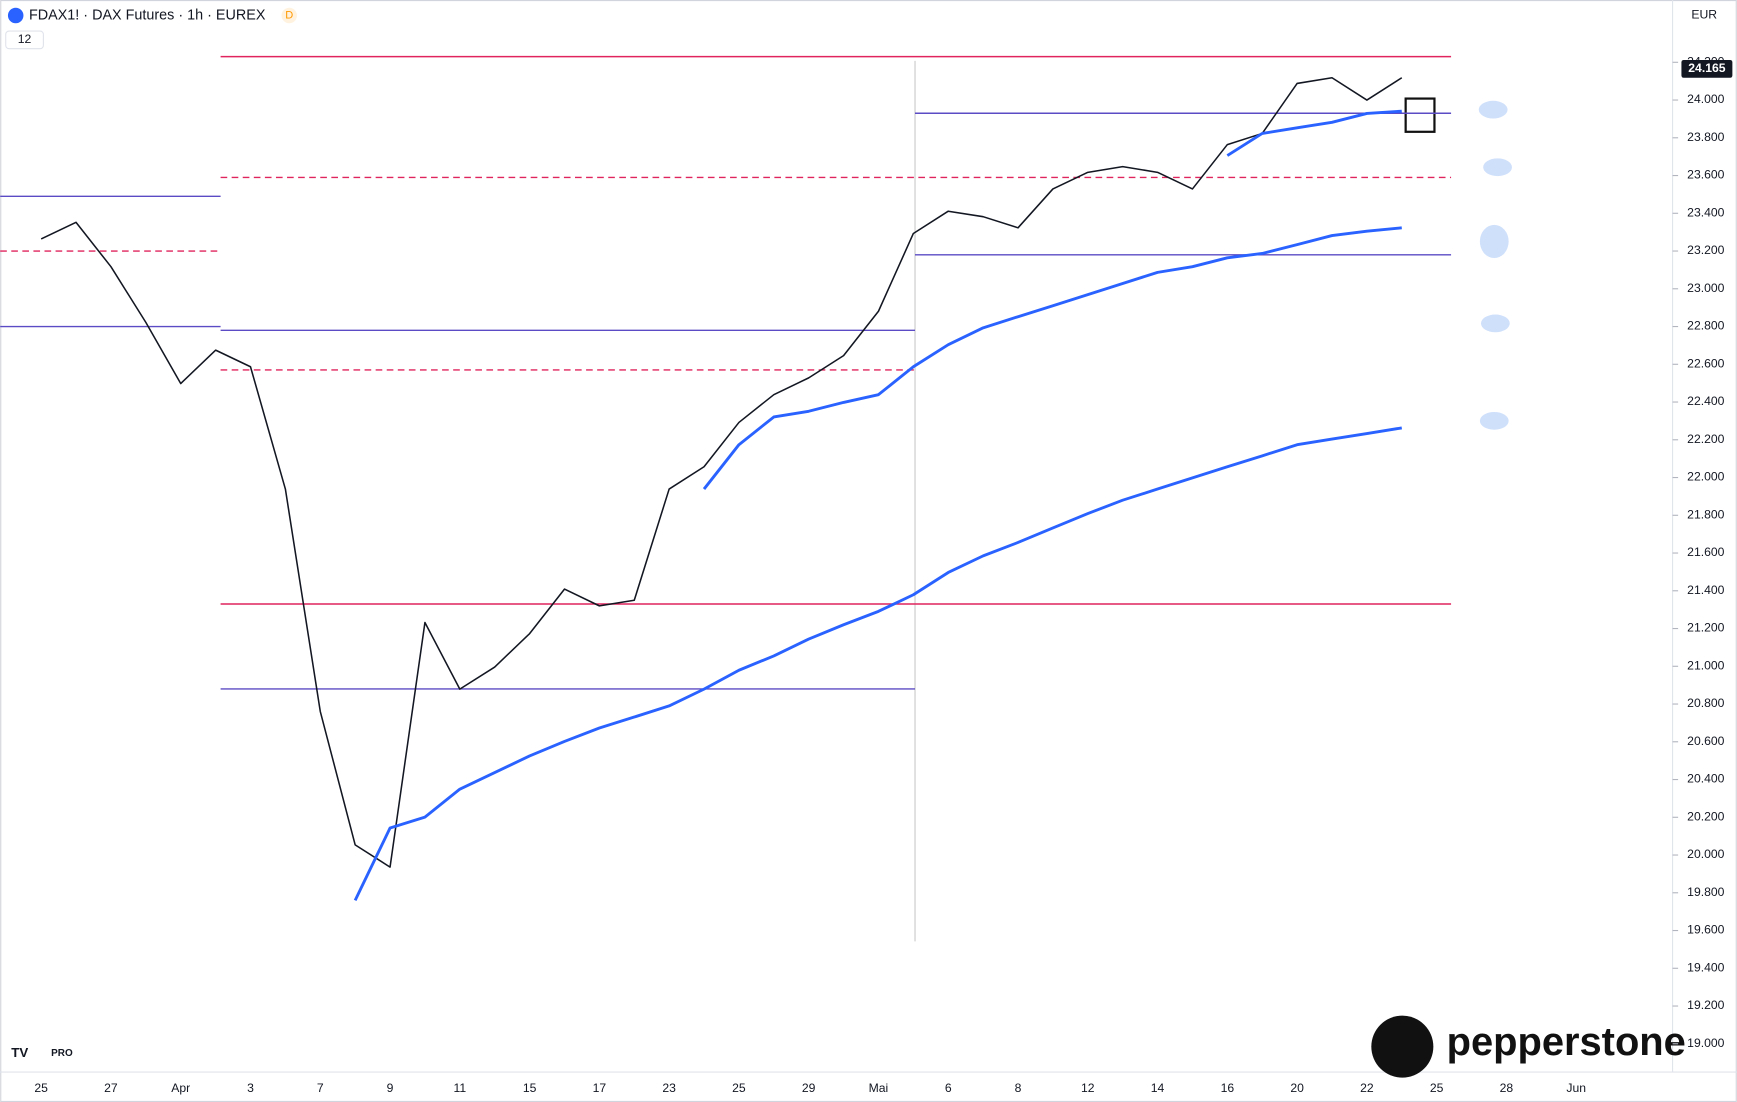  What do you see at coordinates (1018, 1088) in the screenshot?
I see `x-tick-label: 8` at bounding box center [1018, 1088].